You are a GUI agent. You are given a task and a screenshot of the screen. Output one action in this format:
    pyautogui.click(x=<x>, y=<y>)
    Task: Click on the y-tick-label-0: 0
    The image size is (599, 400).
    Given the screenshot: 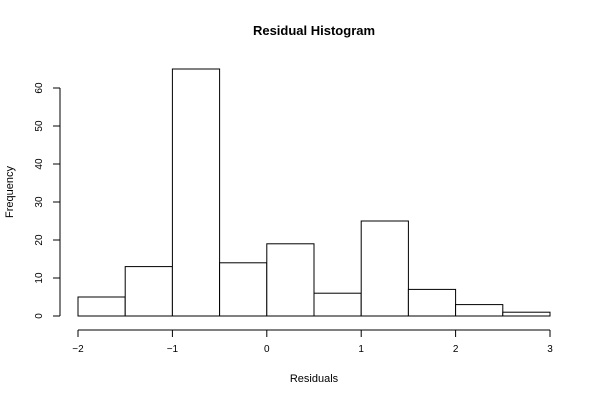 What is the action you would take?
    pyautogui.click(x=39, y=316)
    